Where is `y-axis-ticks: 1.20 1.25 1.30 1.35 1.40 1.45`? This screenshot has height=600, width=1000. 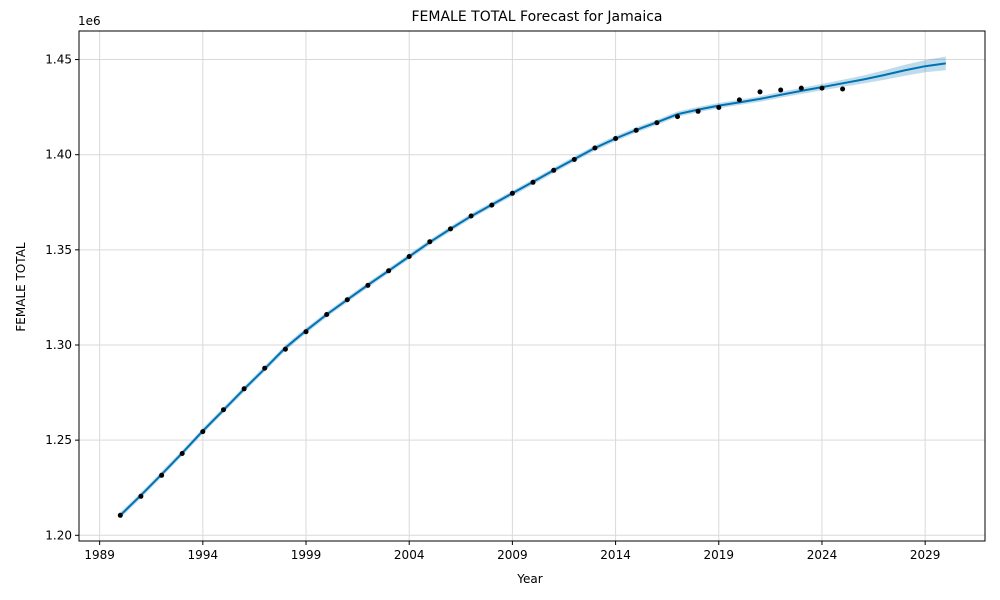
y-axis-ticks: 1.20 1.25 1.30 1.35 1.40 1.45 is located at coordinates (62, 297).